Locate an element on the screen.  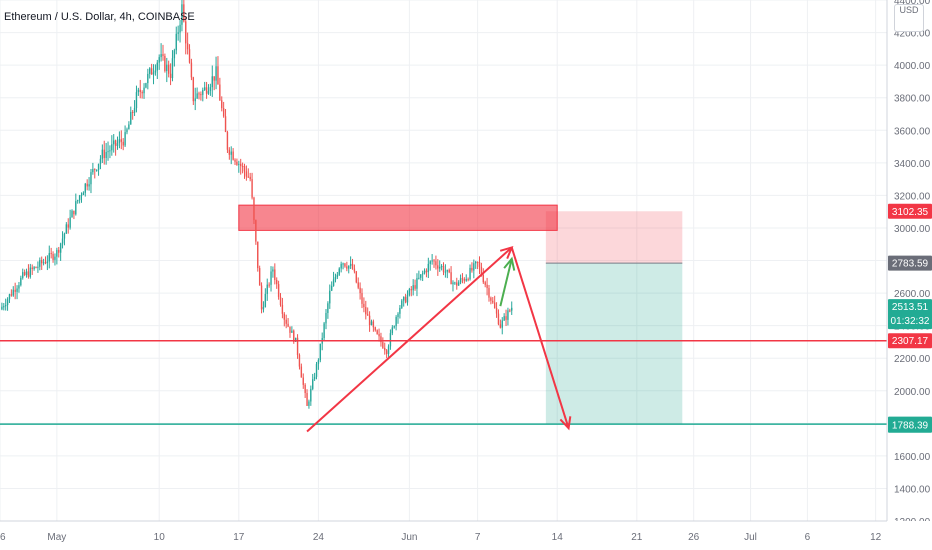
x-tick-label: 12 is located at coordinates (876, 537).